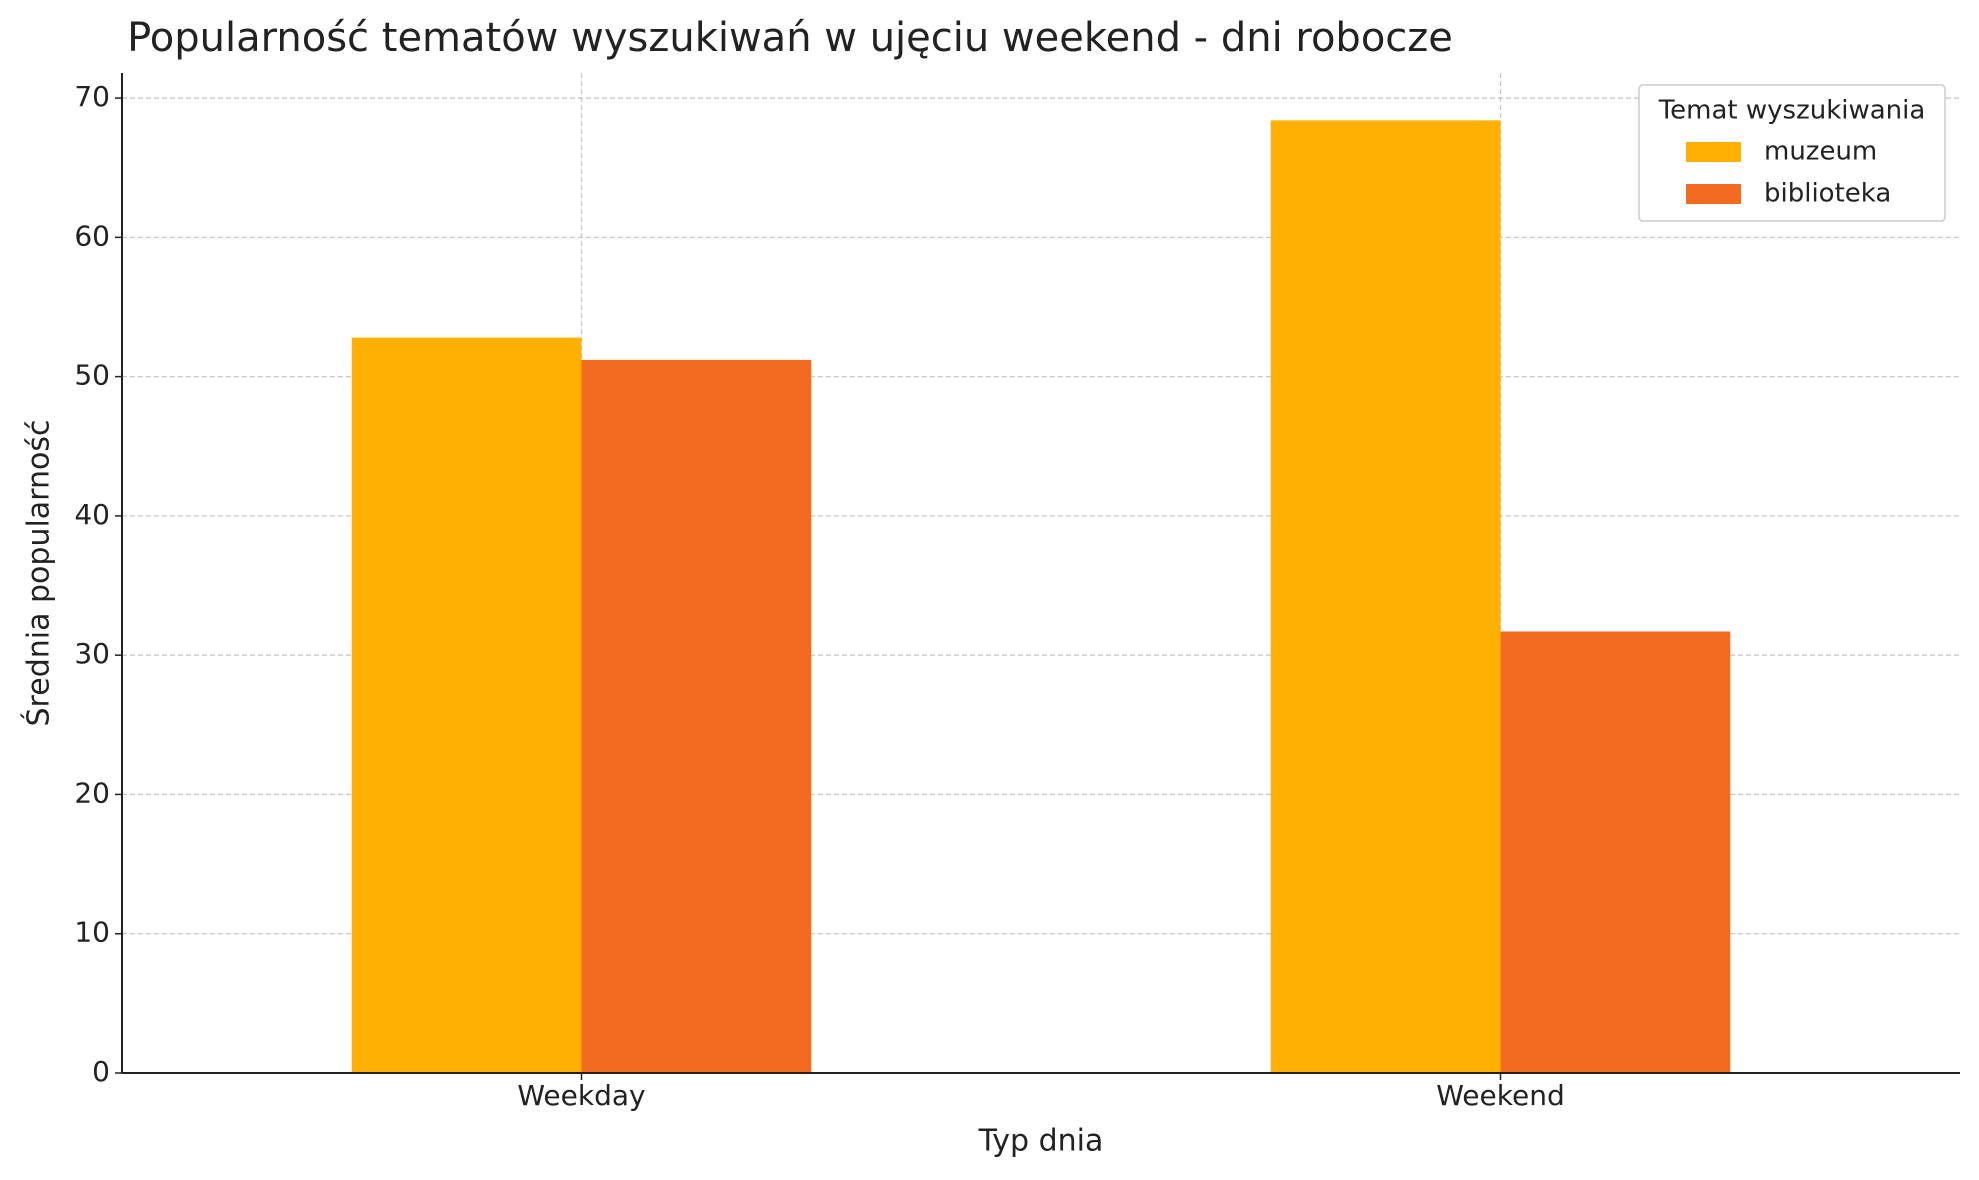  I want to click on y-tick-label: 0, so click(101, 1071).